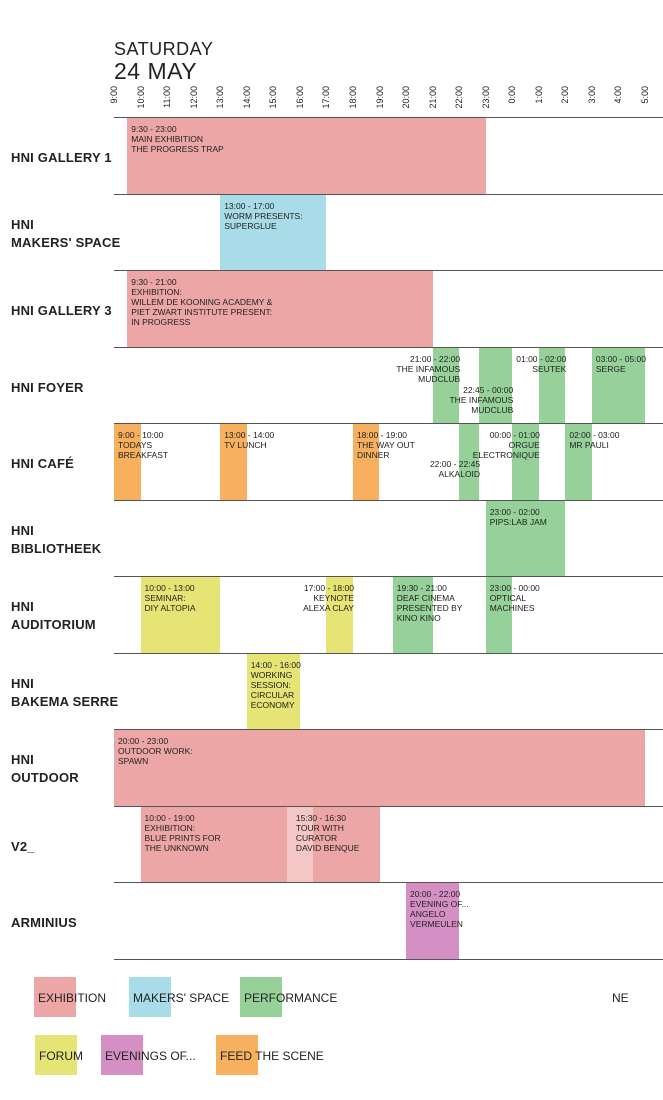 The width and height of the screenshot is (663, 1100). Describe the element at coordinates (23, 846) in the screenshot. I see `venue-name: V2_` at that location.